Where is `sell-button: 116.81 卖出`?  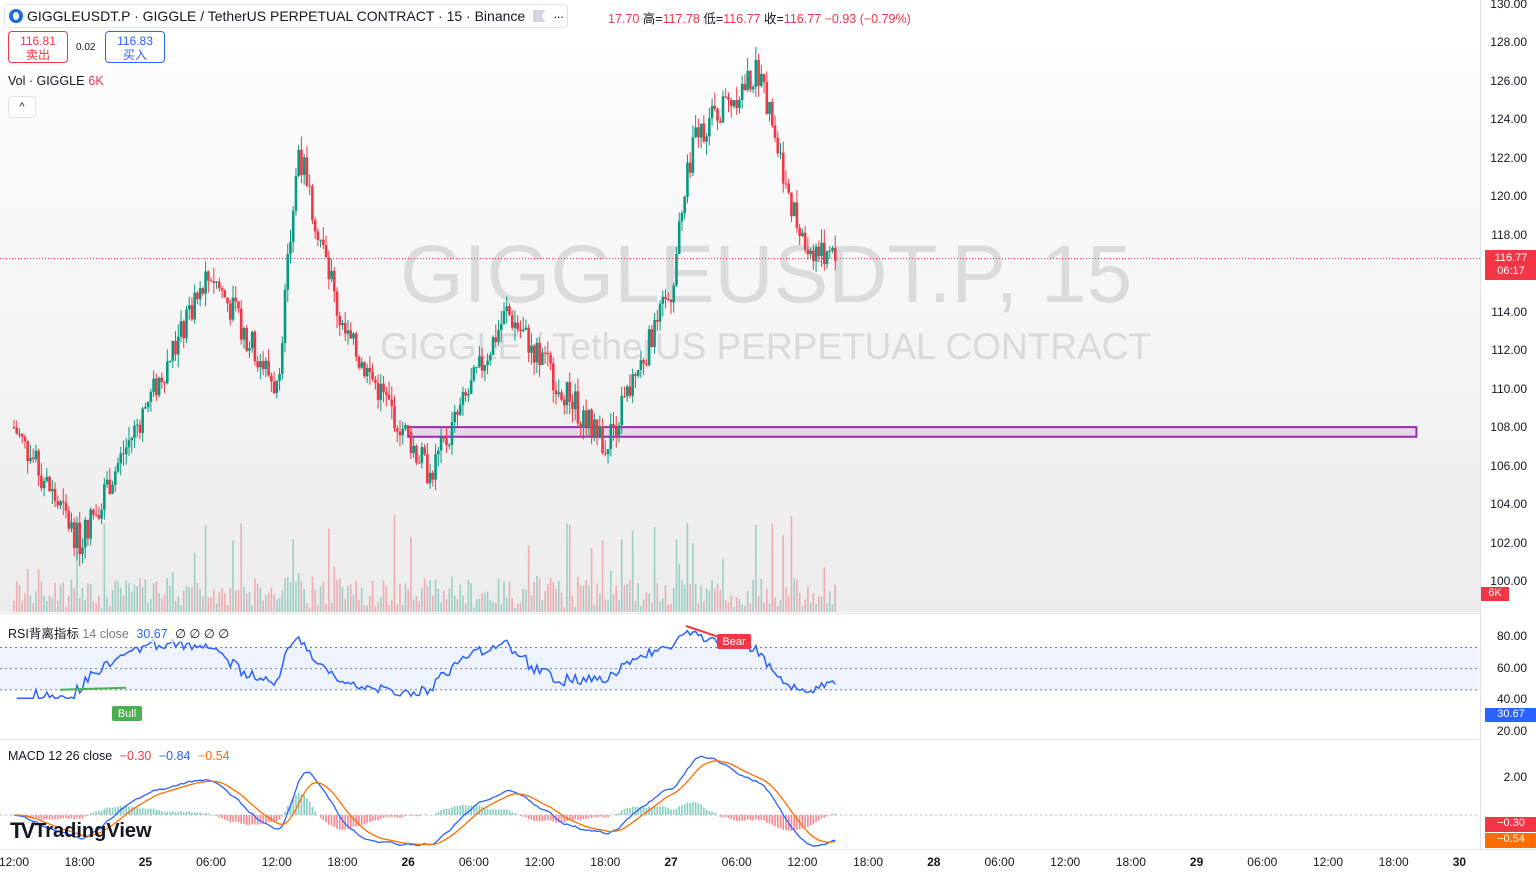
sell-button: 116.81 卖出 is located at coordinates (38, 47).